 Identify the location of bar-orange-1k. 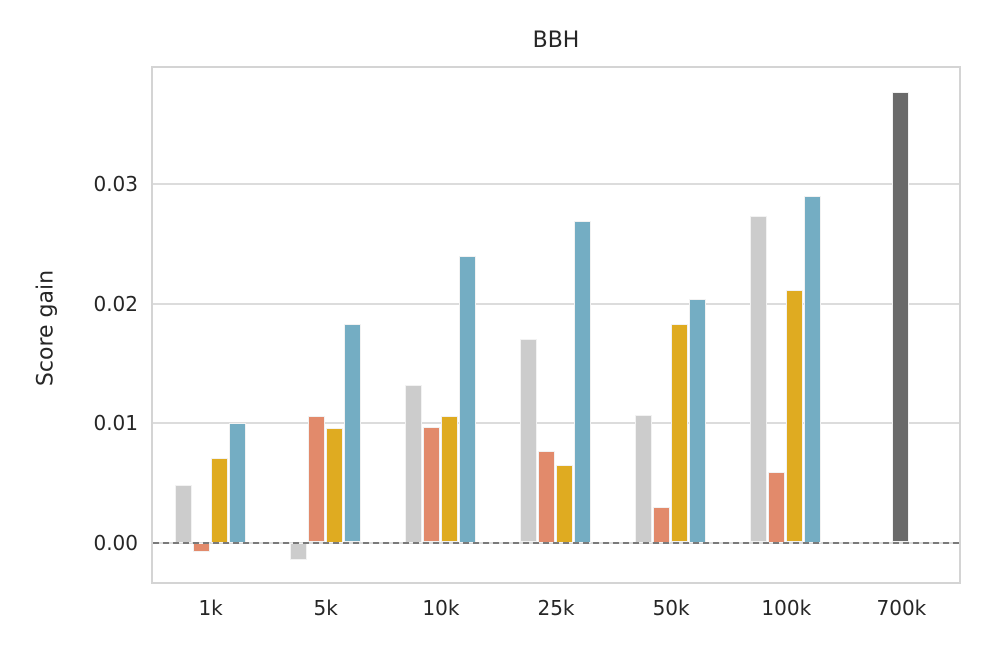
(201, 547).